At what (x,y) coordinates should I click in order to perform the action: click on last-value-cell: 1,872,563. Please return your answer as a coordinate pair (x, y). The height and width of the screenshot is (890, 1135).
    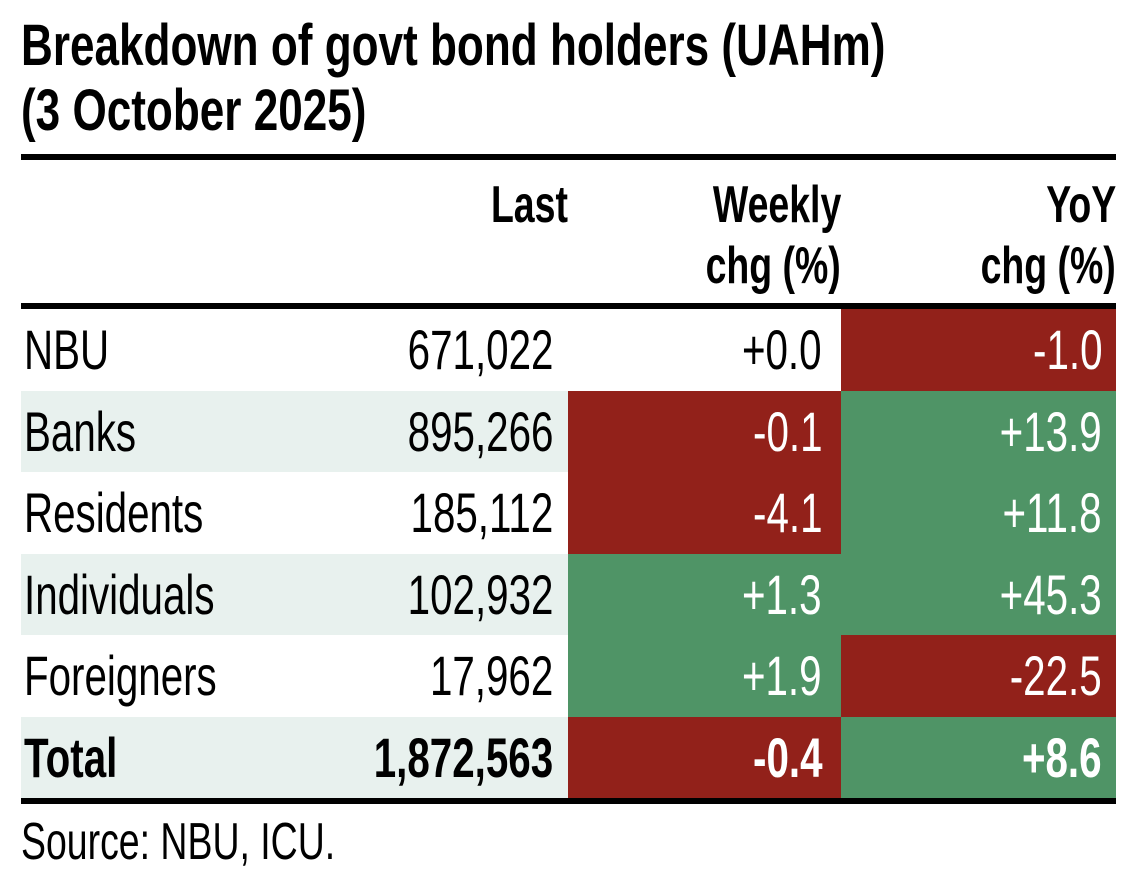
    Looking at the image, I should click on (459, 757).